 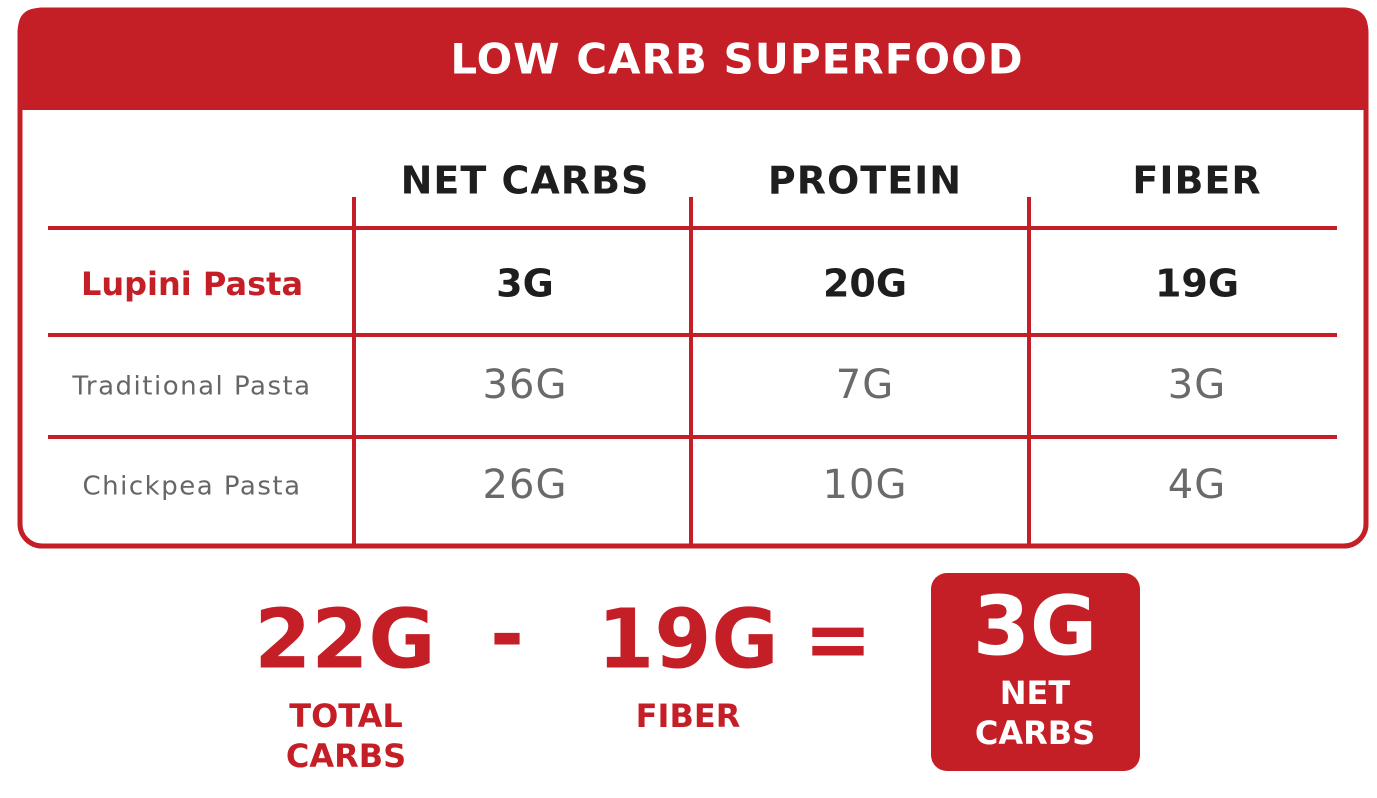 What do you see at coordinates (346, 756) in the screenshot?
I see `total-label: CARBS` at bounding box center [346, 756].